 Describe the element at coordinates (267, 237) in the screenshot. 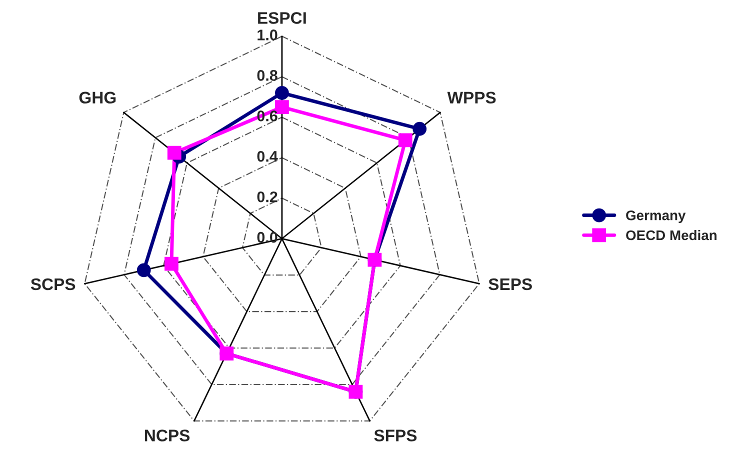

I see `y-tick-label: 0.0` at that location.